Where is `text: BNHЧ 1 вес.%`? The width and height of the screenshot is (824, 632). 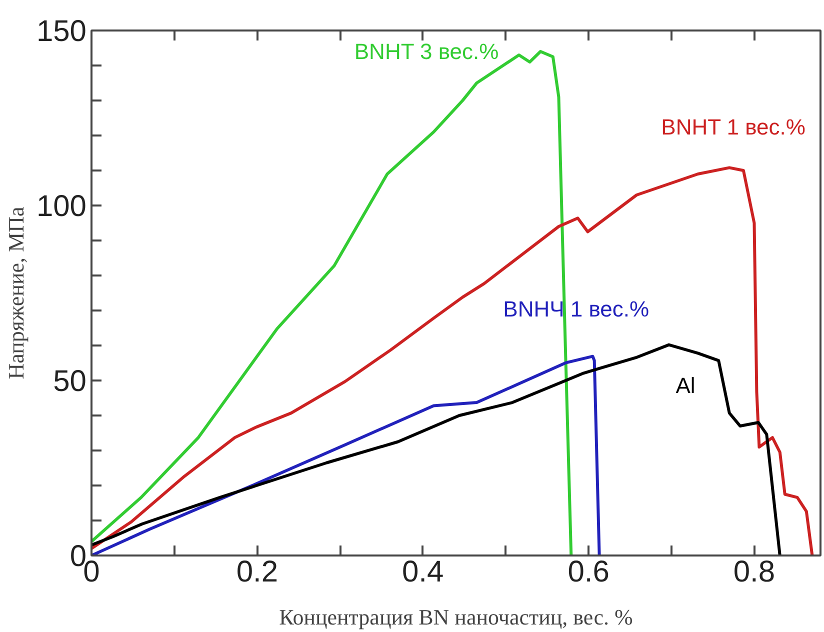
text: BNHЧ 1 вес.% is located at coordinates (576, 309).